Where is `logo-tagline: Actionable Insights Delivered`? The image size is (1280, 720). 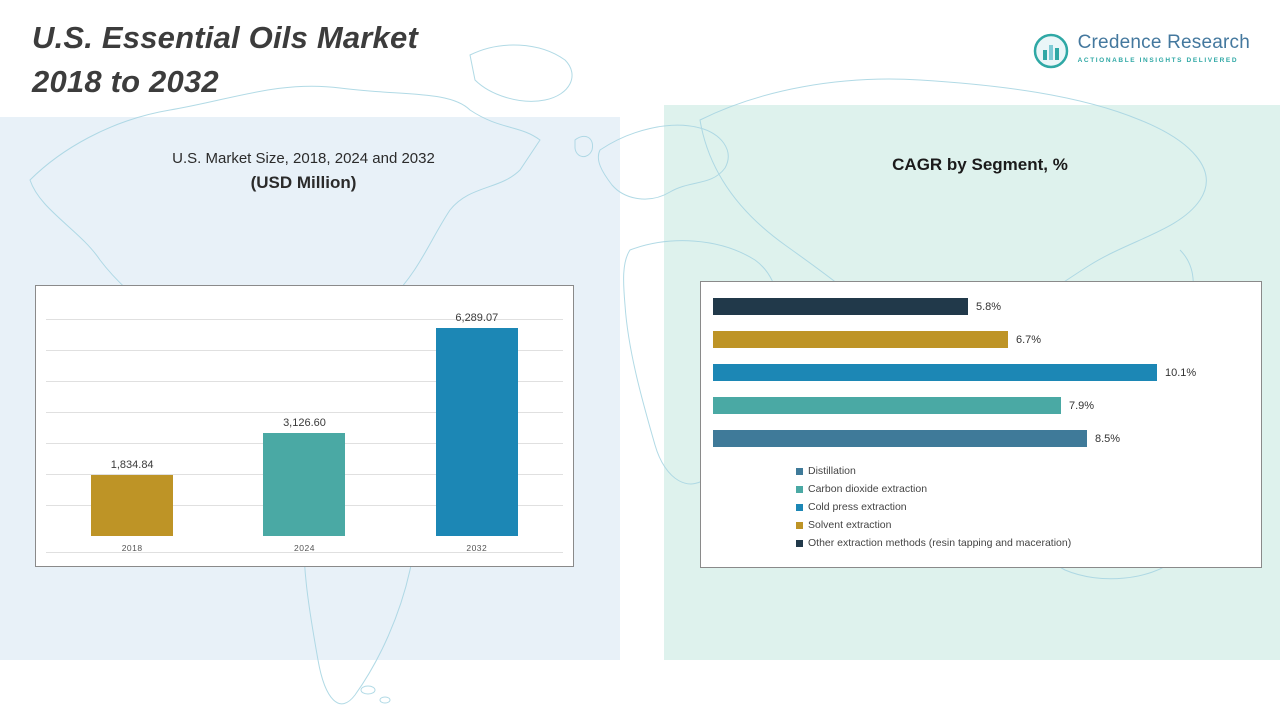 logo-tagline: Actionable Insights Delivered is located at coordinates (1158, 60).